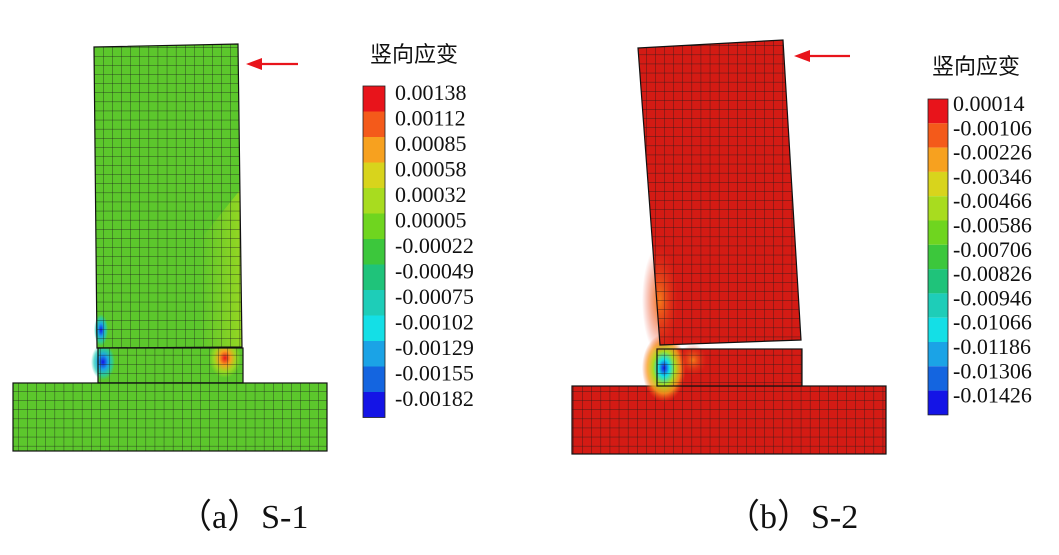 The width and height of the screenshot is (1059, 555). What do you see at coordinates (992, 346) in the screenshot?
I see `legend-b-label: -0.01186` at bounding box center [992, 346].